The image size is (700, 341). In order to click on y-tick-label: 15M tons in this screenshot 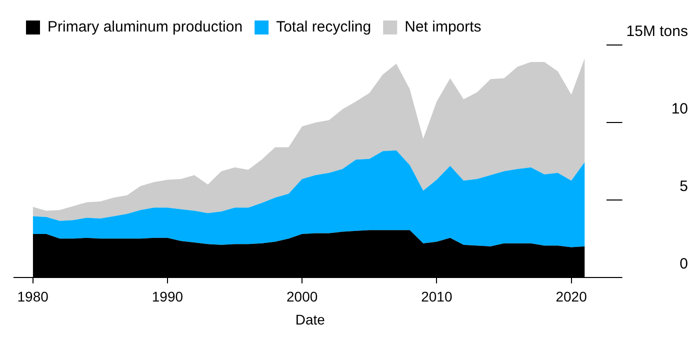, I will do `click(657, 31)`.